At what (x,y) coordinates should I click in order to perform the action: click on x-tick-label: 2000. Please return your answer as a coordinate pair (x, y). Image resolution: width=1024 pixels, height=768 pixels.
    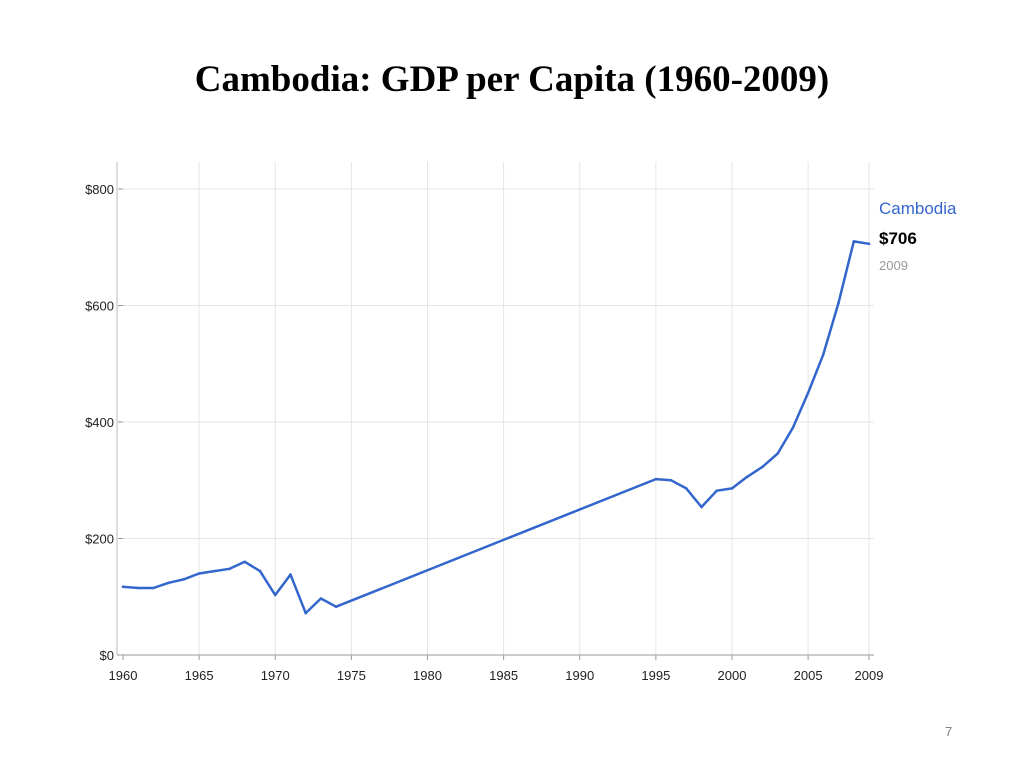
    Looking at the image, I should click on (732, 675).